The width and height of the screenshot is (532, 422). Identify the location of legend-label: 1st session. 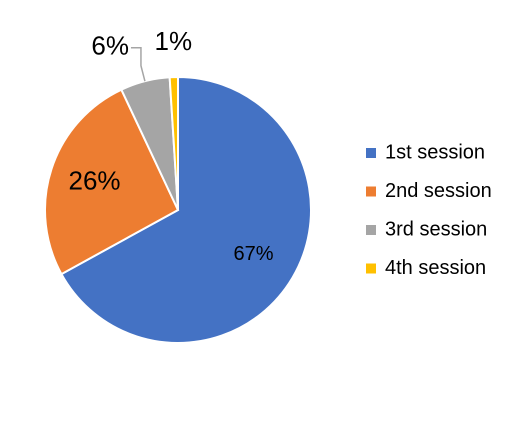
(435, 152).